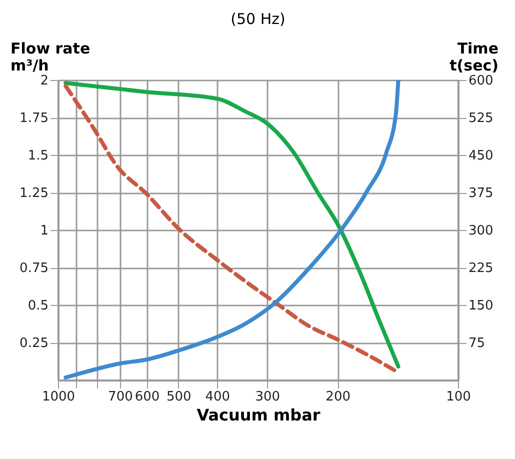  What do you see at coordinates (477, 343) in the screenshot?
I see `y2-tick-label: 75` at bounding box center [477, 343].